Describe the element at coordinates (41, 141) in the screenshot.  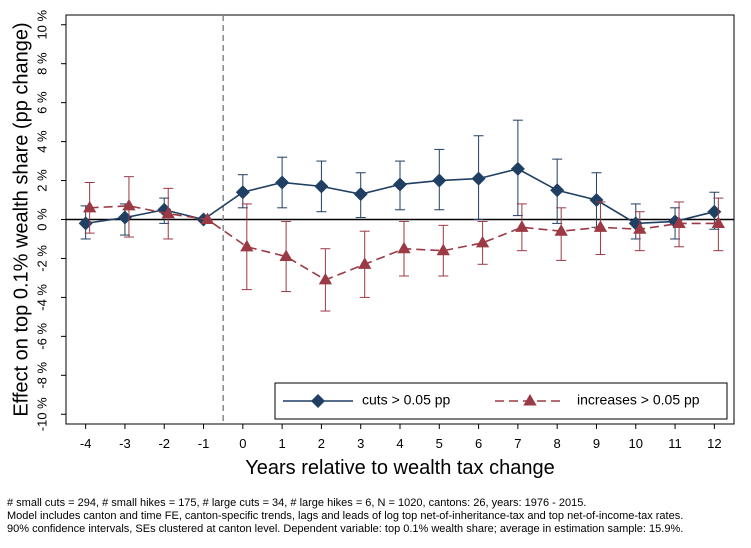
I see `y-tick-label: 4 %` at that location.